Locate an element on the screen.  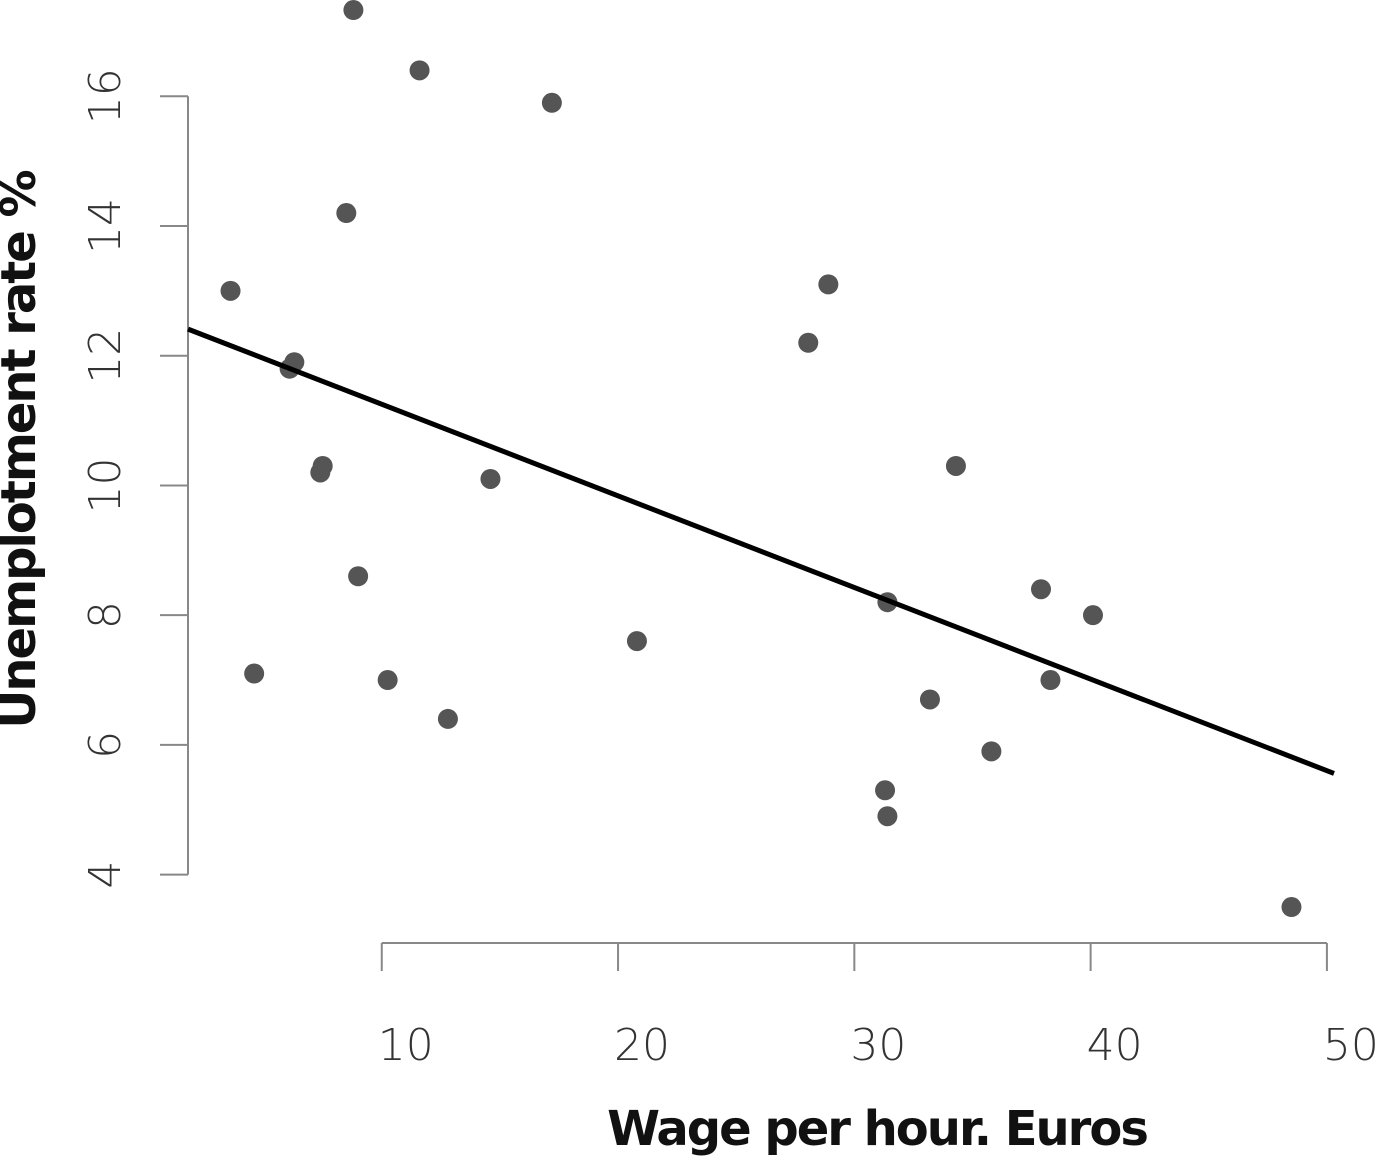
x-tick-label: 40 is located at coordinates (1115, 1045).